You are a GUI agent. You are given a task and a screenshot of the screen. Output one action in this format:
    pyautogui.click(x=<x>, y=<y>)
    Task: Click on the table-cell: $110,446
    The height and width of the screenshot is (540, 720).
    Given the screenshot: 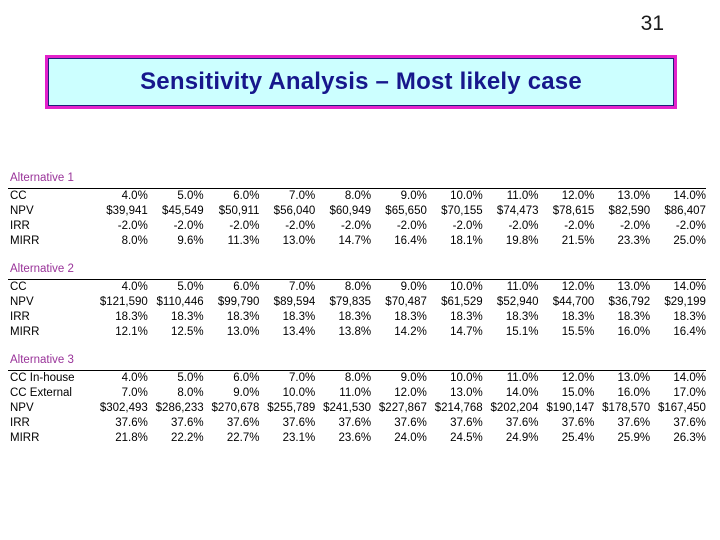 What is the action you would take?
    pyautogui.click(x=180, y=302)
    